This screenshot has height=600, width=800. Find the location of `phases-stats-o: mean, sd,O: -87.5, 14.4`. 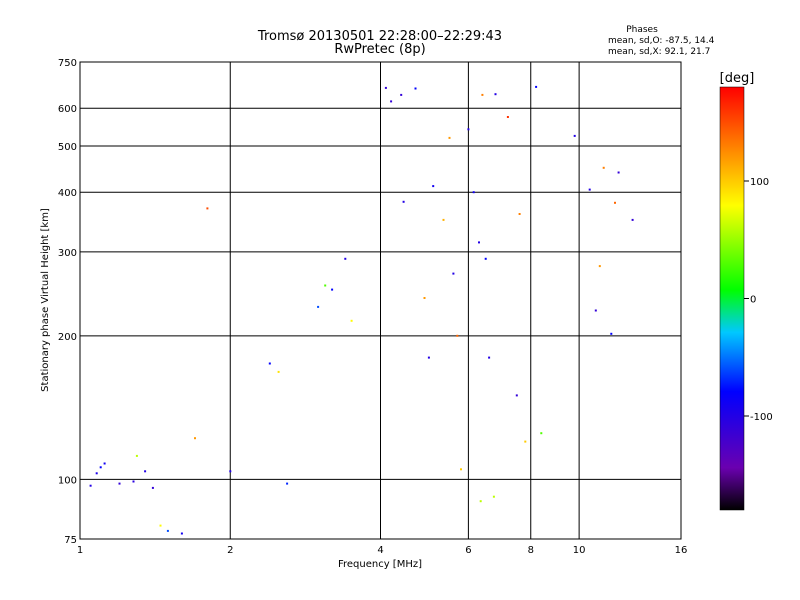

phases-stats-o: mean, sd,O: -87.5, 14.4 is located at coordinates (661, 41).